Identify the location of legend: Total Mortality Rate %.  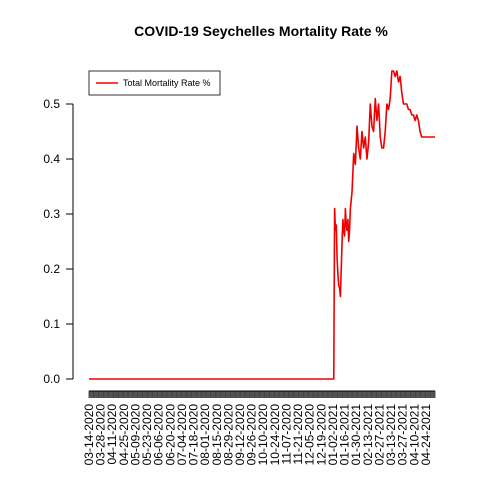
(154, 83).